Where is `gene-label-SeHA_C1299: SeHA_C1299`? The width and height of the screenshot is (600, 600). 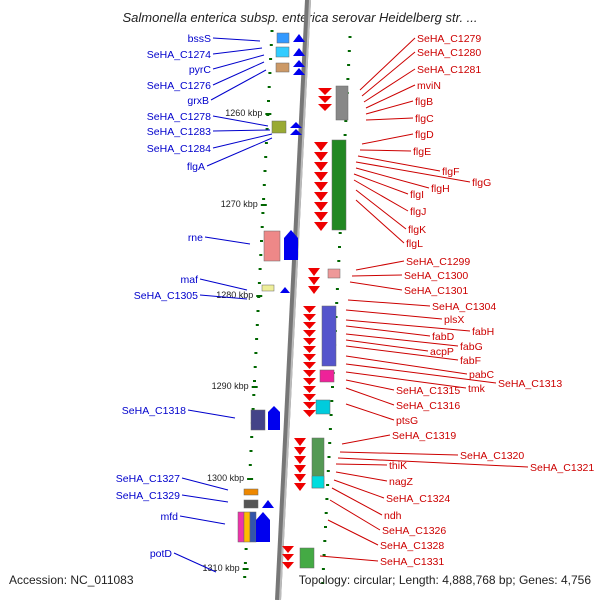 gene-label-SeHA_C1299: SeHA_C1299 is located at coordinates (438, 262).